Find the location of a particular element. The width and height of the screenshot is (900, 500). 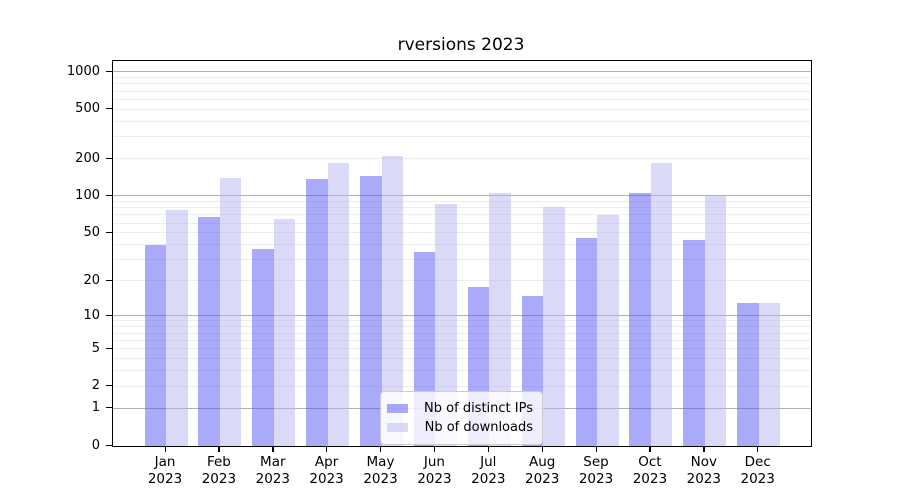

x-tick-jul is located at coordinates (488, 449).